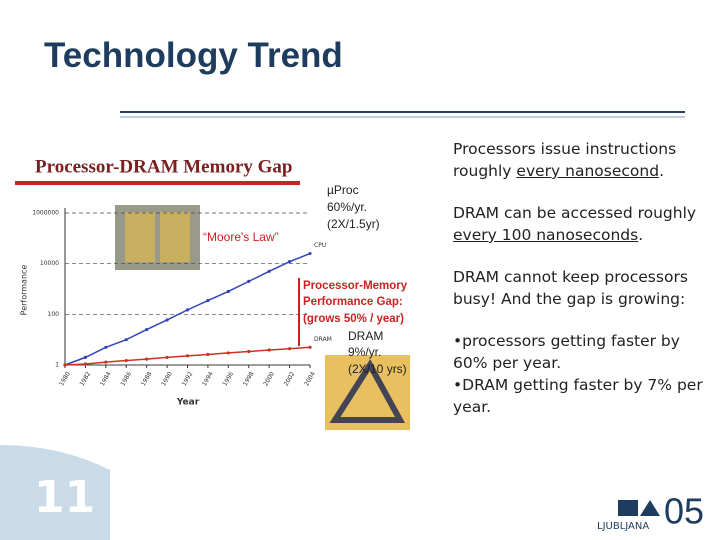 The height and width of the screenshot is (540, 720). What do you see at coordinates (65, 378) in the screenshot?
I see `x-tick-label: 1980` at bounding box center [65, 378].